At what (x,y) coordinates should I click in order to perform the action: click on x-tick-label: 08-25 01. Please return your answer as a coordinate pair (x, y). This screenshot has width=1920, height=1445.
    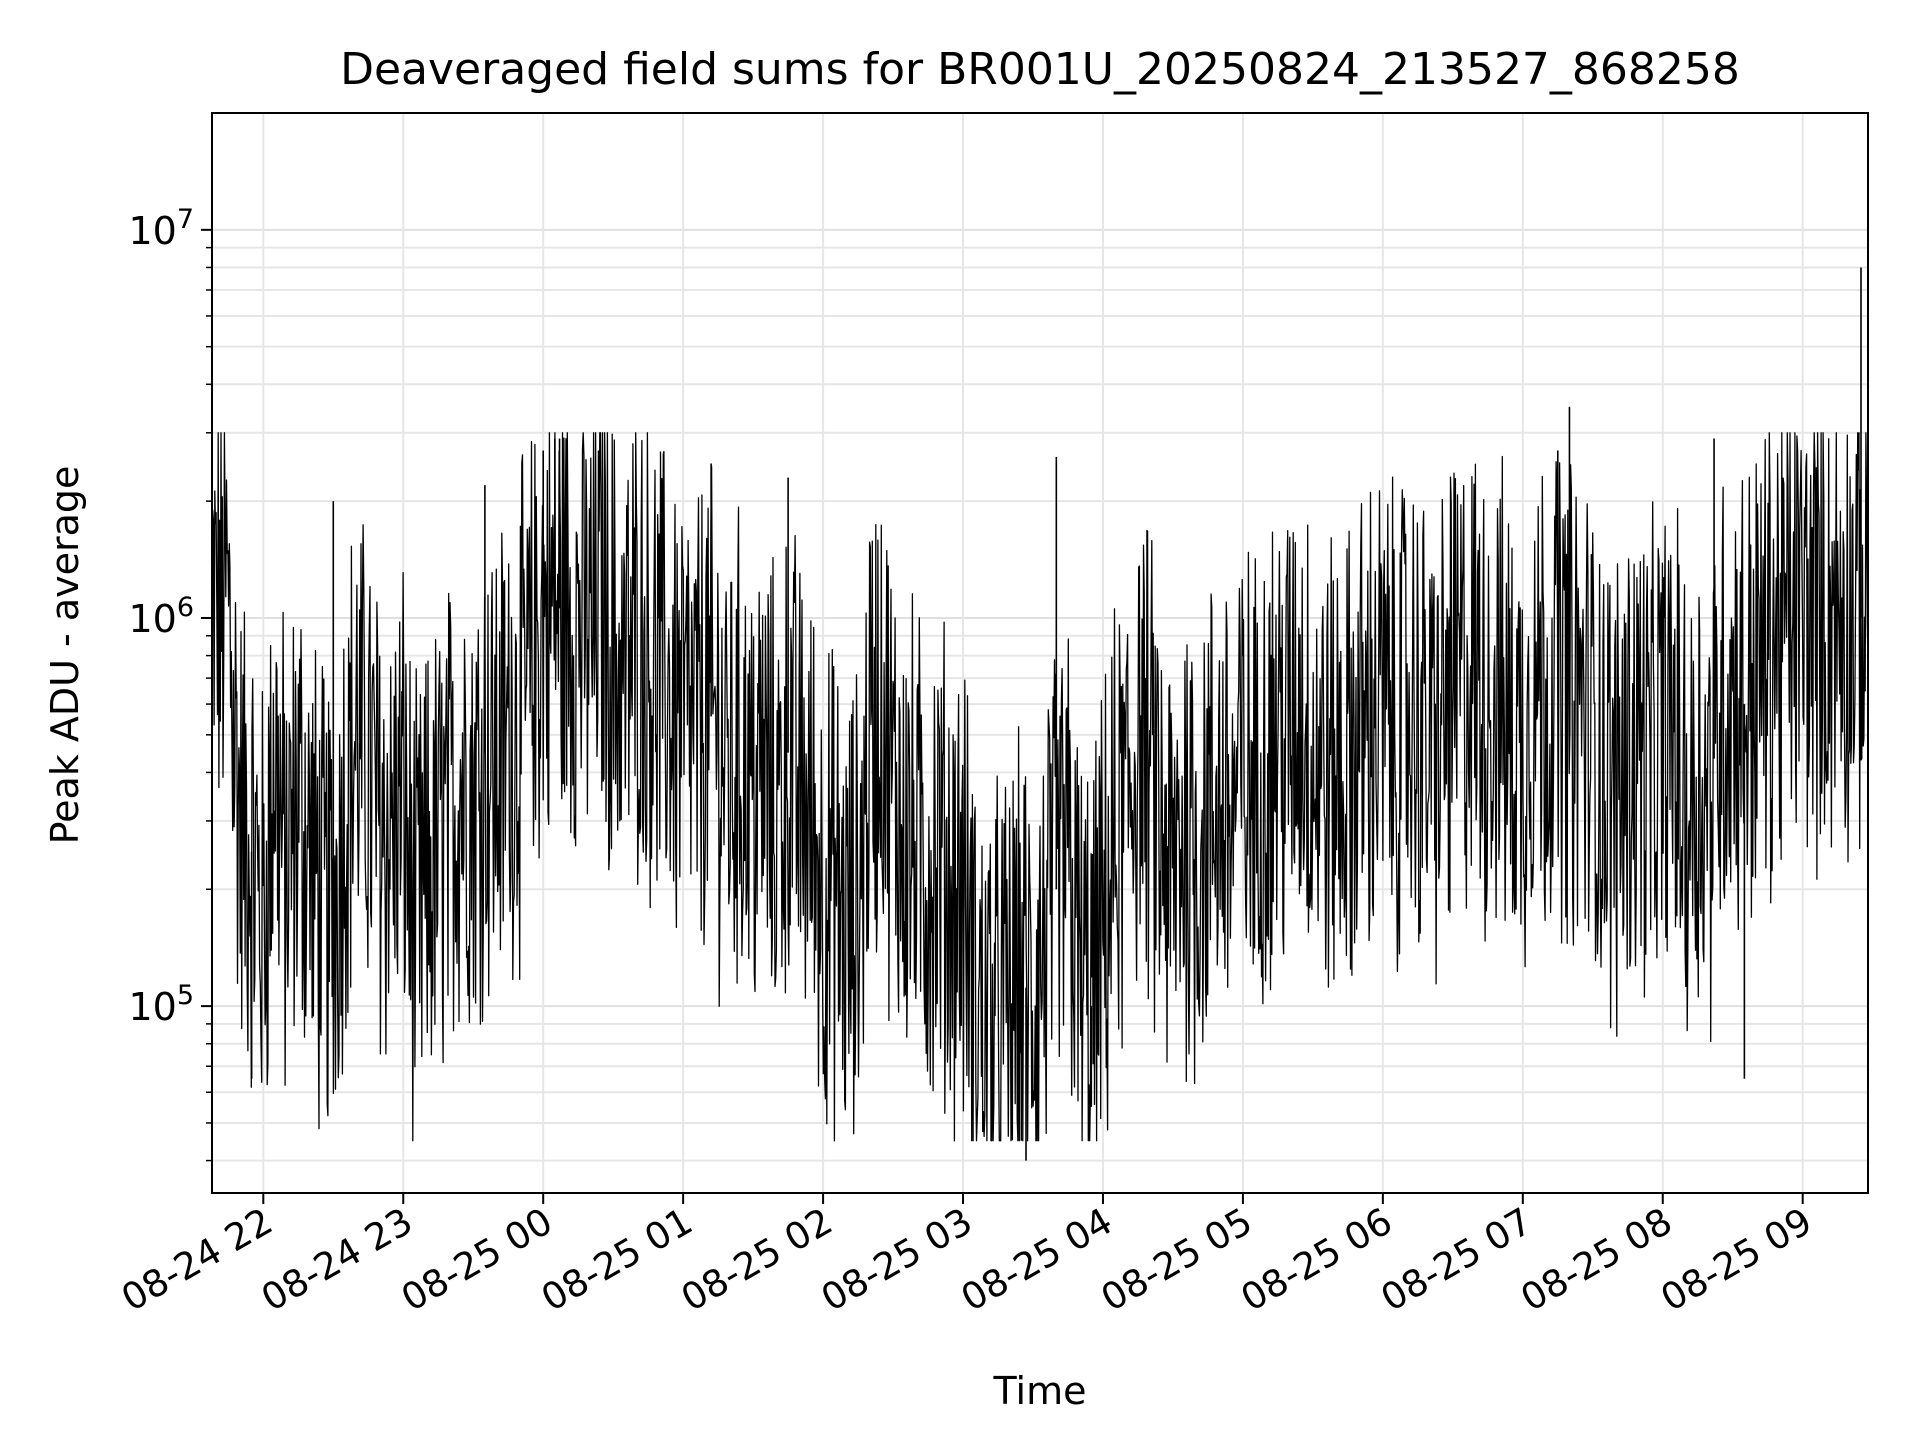
    Looking at the image, I should click on (617, 1260).